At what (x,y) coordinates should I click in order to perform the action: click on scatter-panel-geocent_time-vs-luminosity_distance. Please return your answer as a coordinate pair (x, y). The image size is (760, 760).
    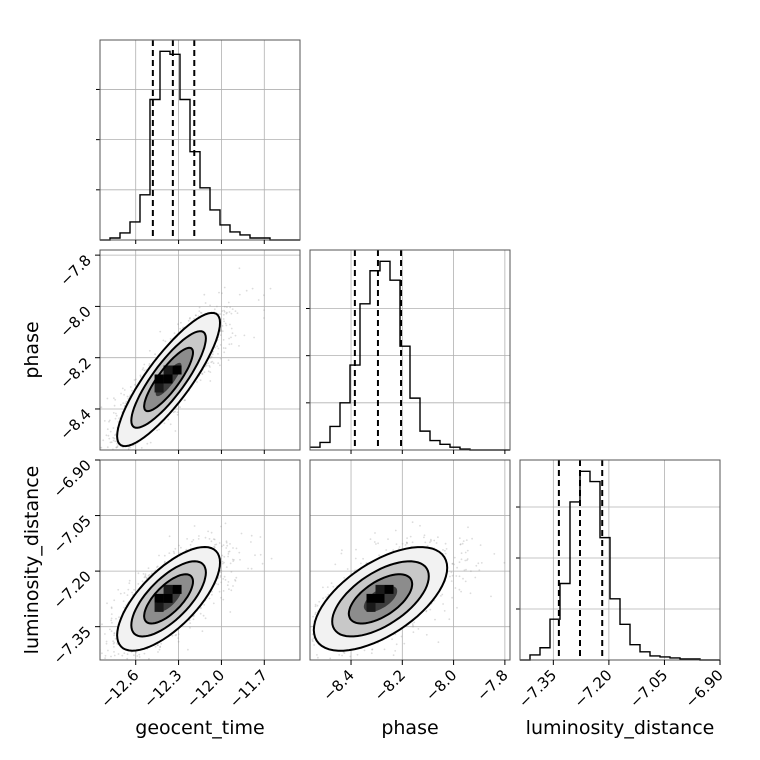
    Looking at the image, I should click on (196, 564).